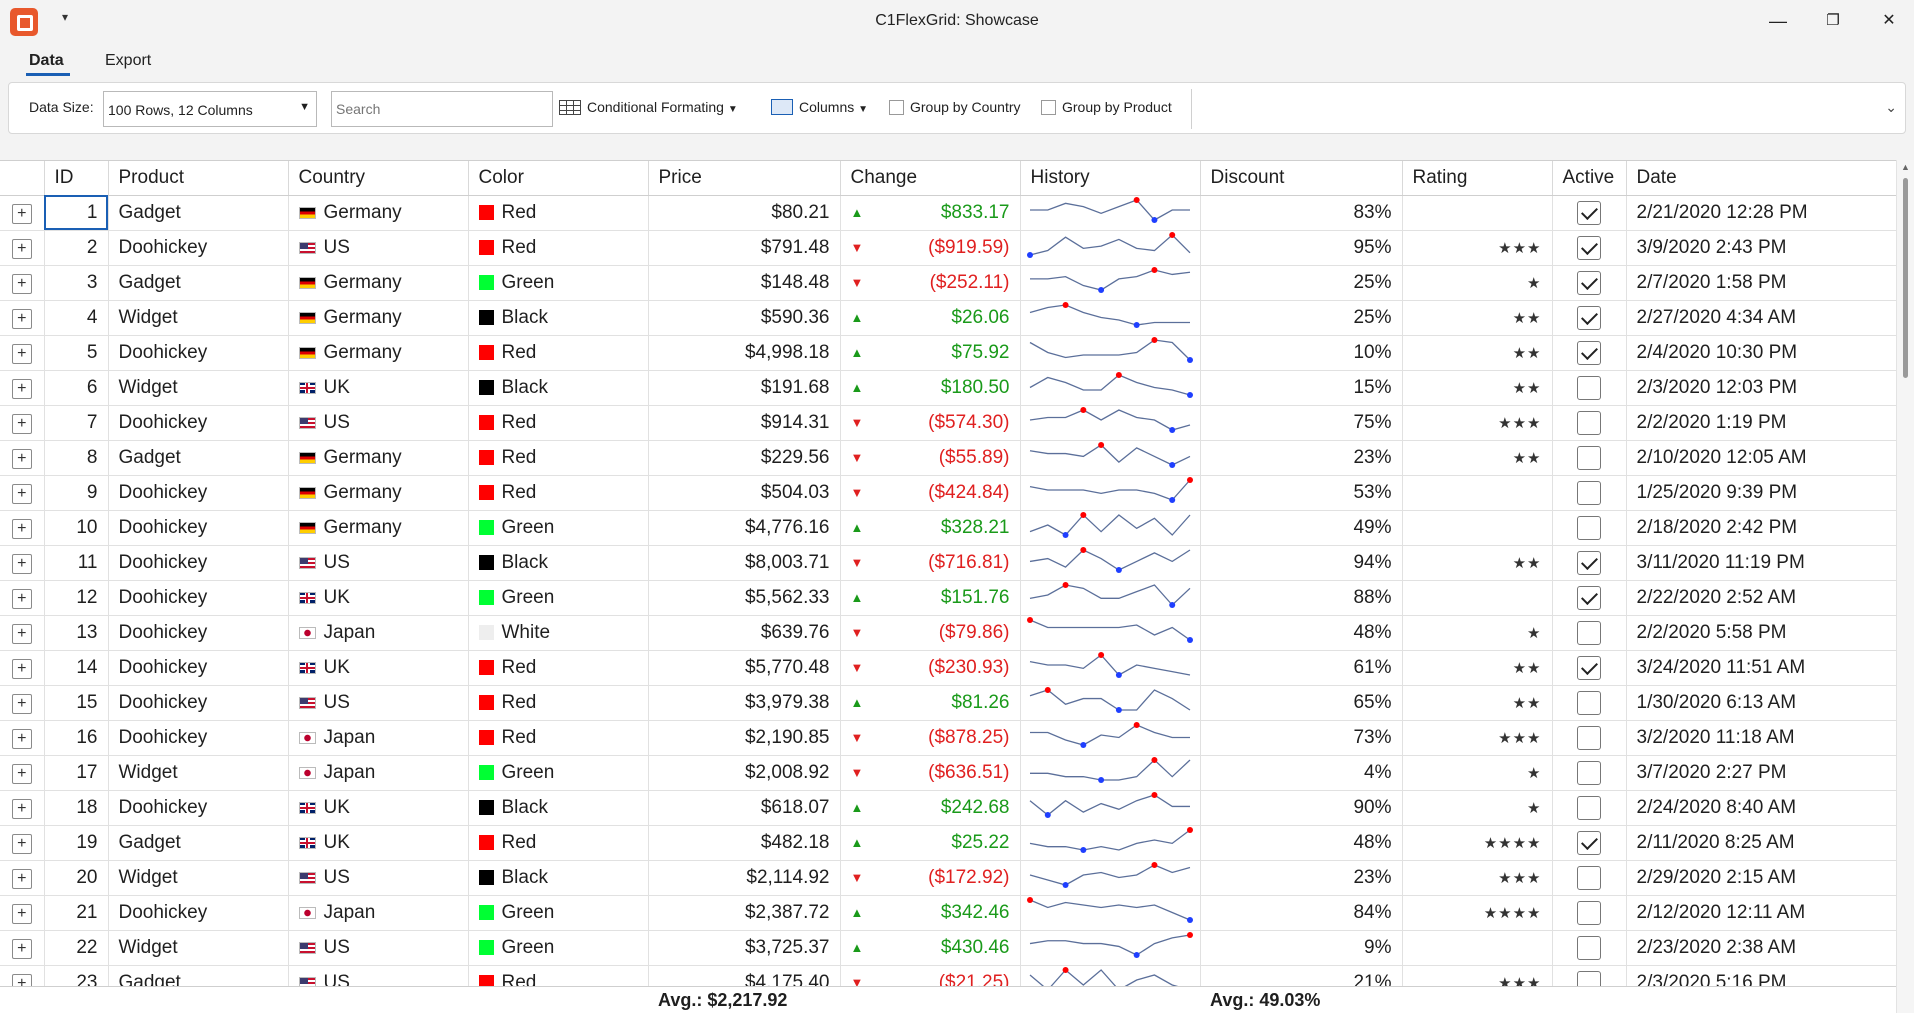 This screenshot has height=1013, width=1914. Describe the element at coordinates (1301, 178) in the screenshot. I see `column-header-discount: Discount` at that location.